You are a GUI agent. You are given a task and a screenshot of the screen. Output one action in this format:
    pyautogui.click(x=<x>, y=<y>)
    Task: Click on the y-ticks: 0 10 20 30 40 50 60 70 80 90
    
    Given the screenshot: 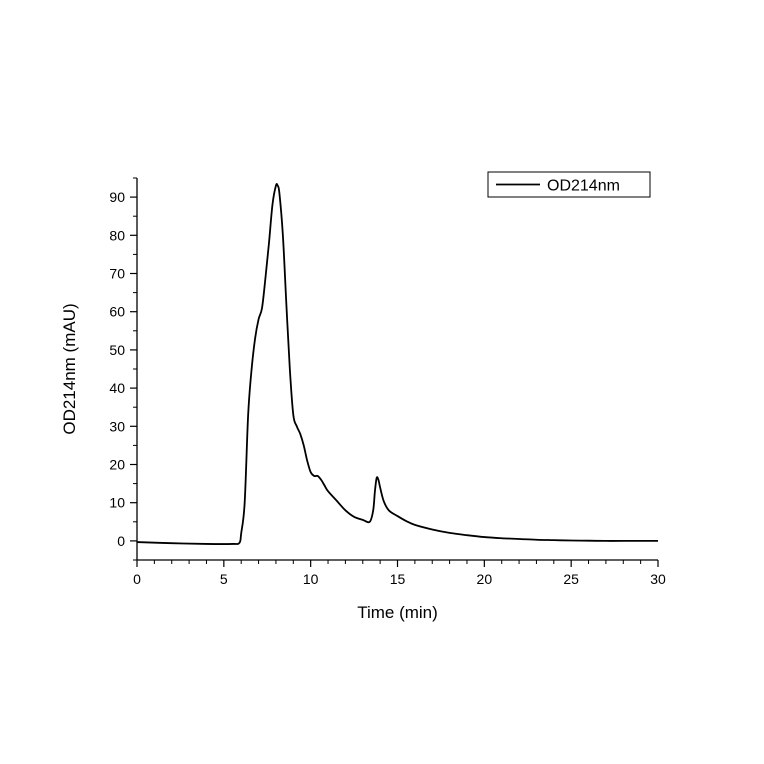 What is the action you would take?
    pyautogui.click(x=123, y=369)
    